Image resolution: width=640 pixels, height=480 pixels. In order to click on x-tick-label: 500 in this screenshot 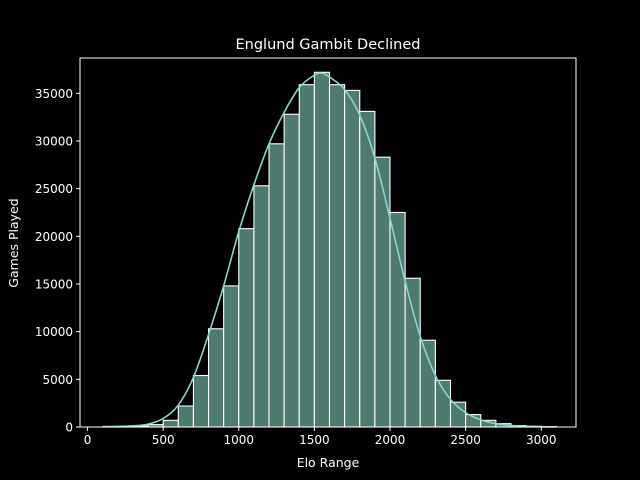, I will do `click(163, 440)`.